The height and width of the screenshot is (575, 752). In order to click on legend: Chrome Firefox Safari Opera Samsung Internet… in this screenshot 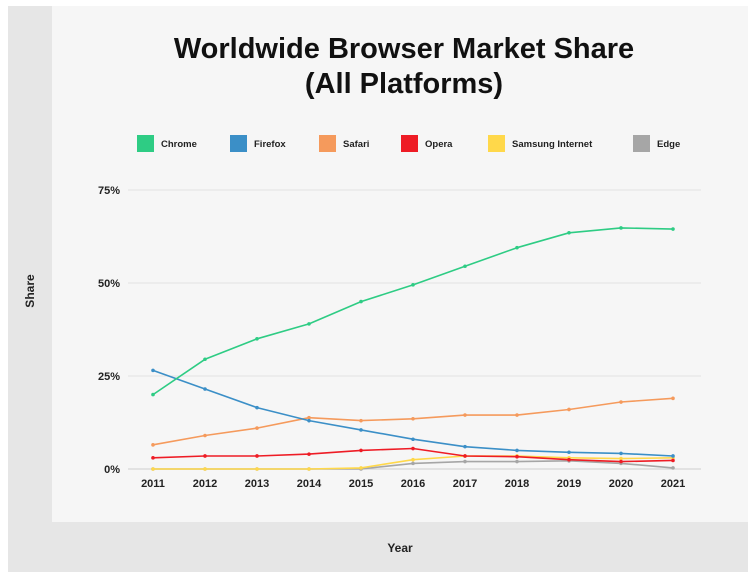, I will do `click(408, 143)`.